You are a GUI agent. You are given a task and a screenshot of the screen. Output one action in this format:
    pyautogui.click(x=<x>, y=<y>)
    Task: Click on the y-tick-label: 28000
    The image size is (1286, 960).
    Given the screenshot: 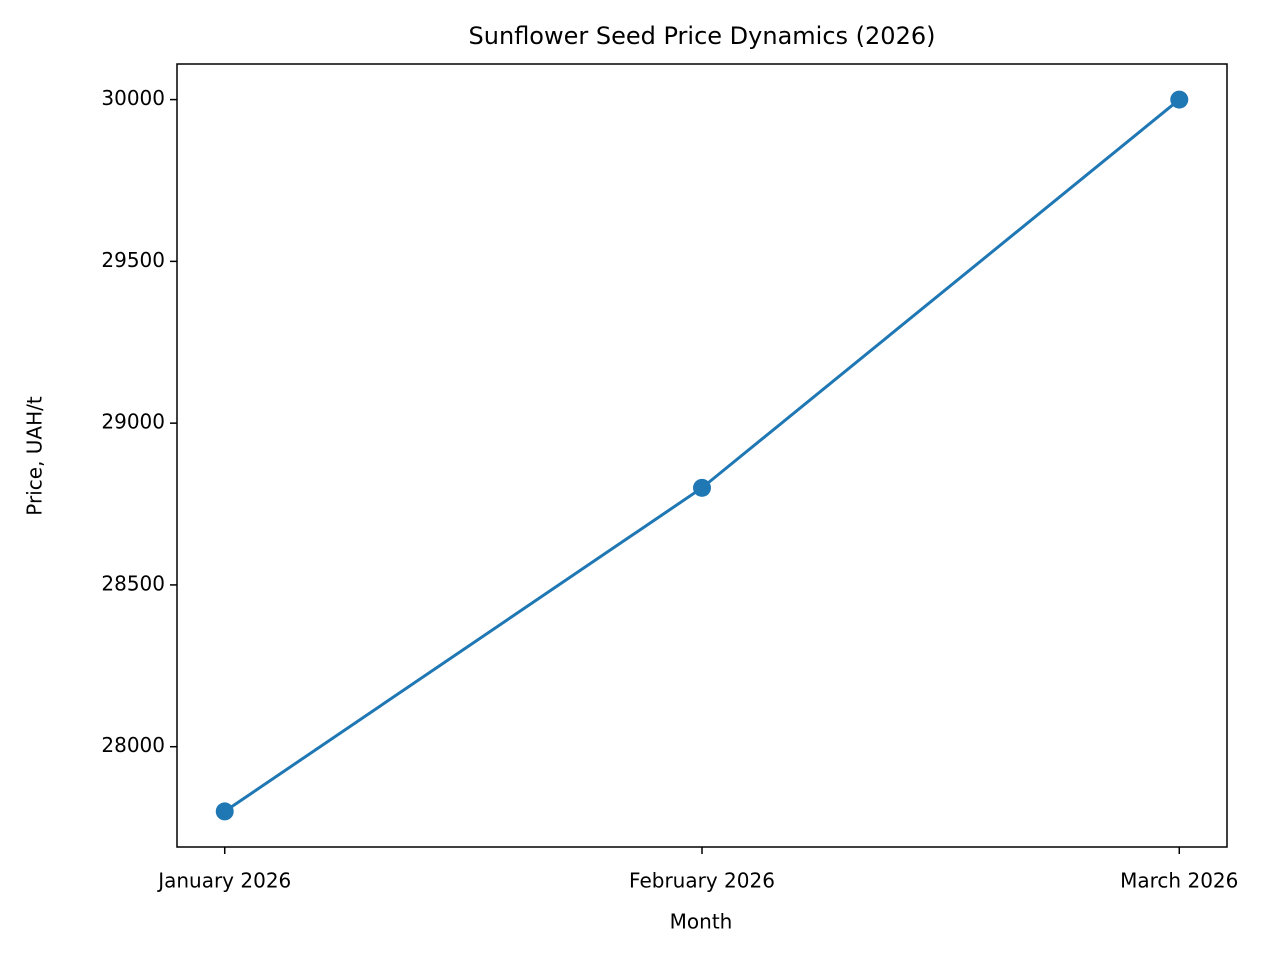 What is the action you would take?
    pyautogui.click(x=133, y=745)
    